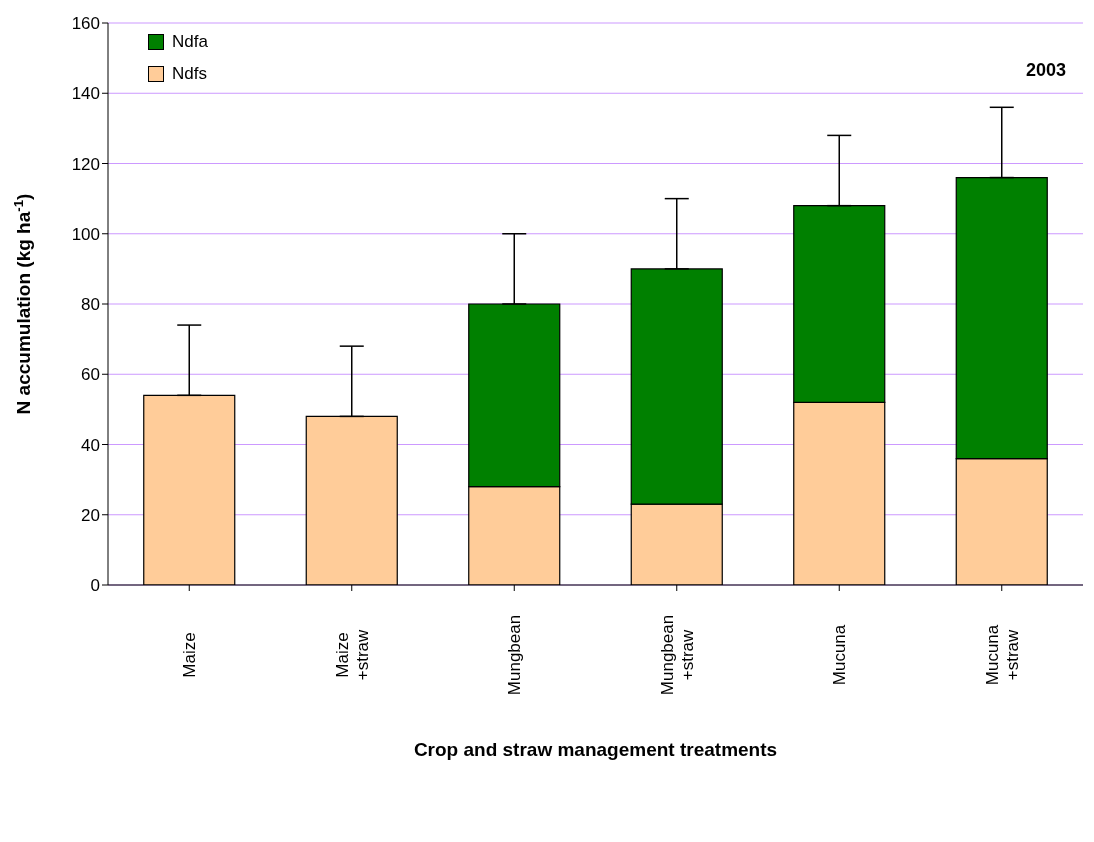  I want to click on x-tick-label: Mungbean, so click(515, 655).